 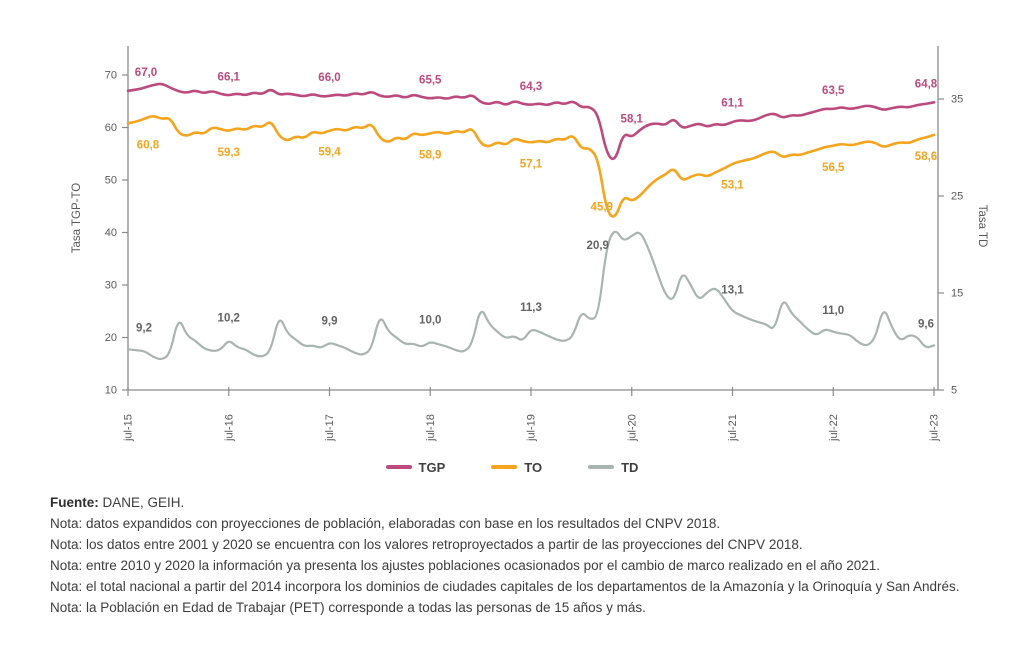 What do you see at coordinates (533, 467) in the screenshot?
I see `legend-label: TO` at bounding box center [533, 467].